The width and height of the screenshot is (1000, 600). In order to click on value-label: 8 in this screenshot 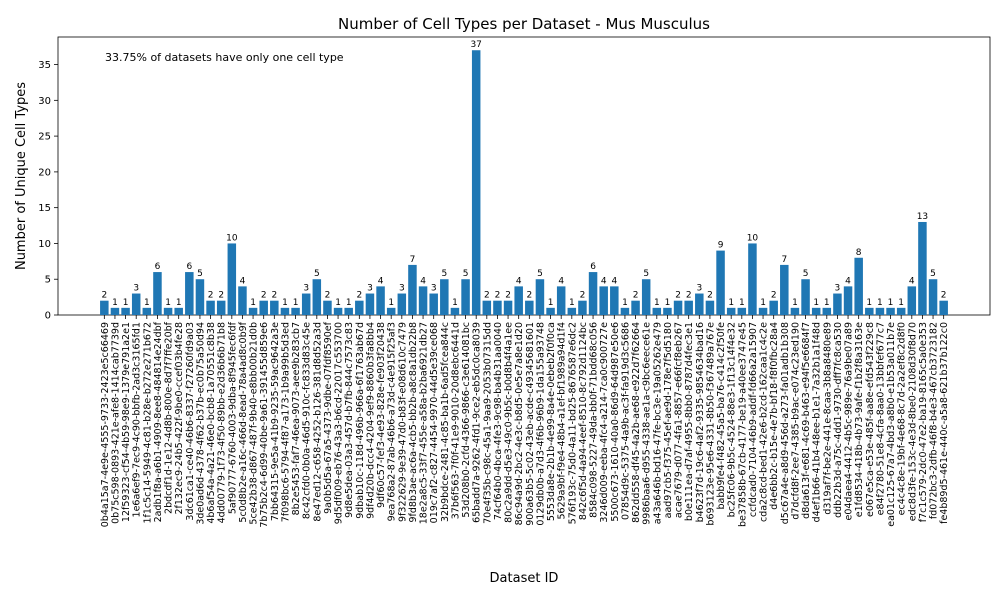, I will do `click(859, 253)`.